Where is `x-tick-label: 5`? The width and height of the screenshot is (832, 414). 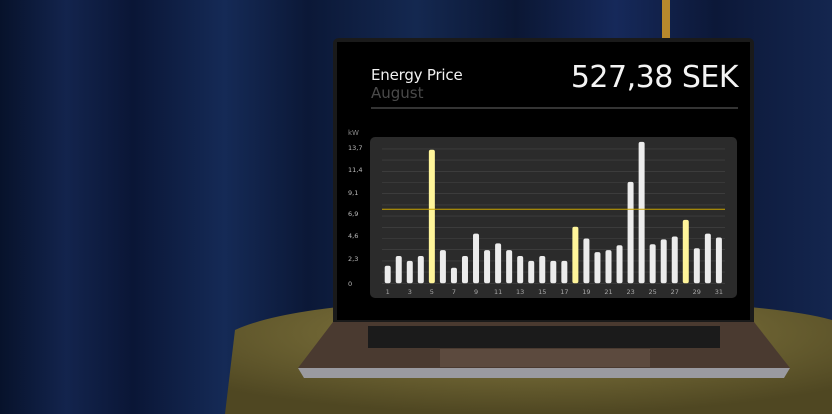 x-tick-label: 5 is located at coordinates (431, 292).